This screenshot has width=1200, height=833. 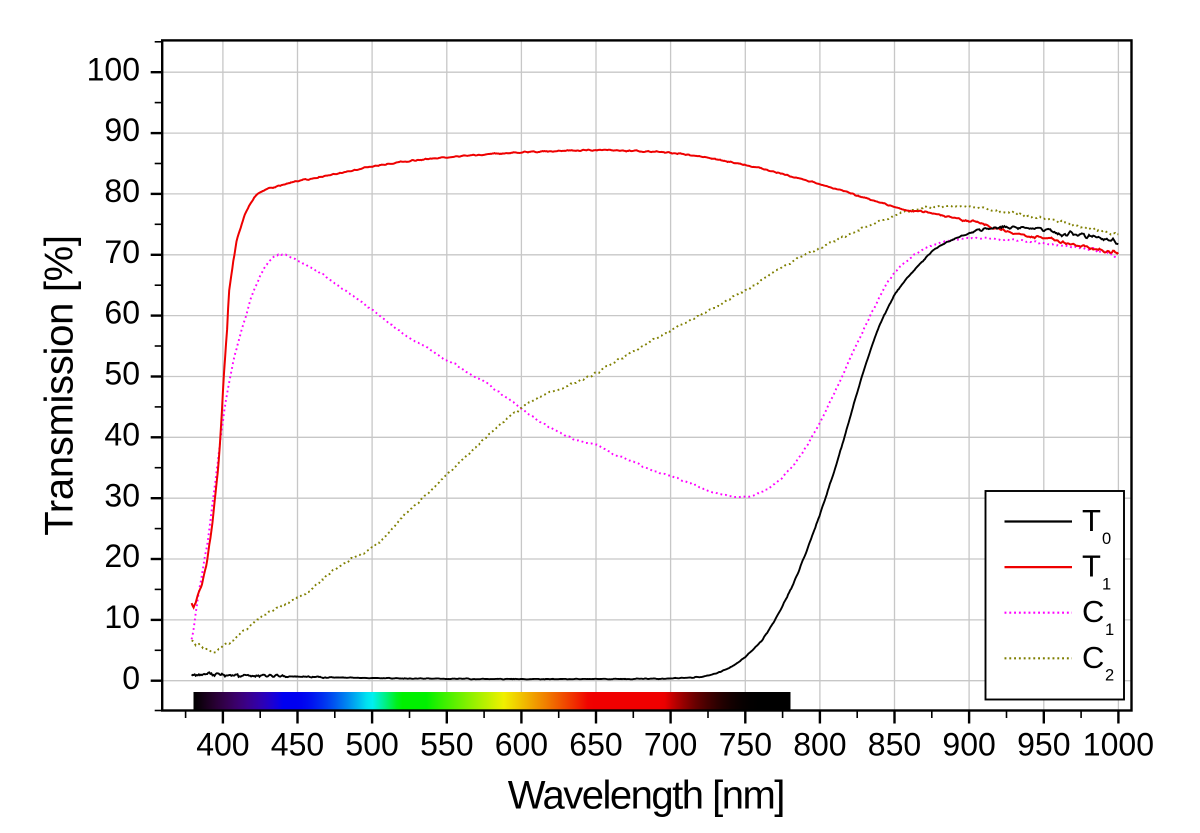 What do you see at coordinates (968, 744) in the screenshot?
I see `svg-text: 900` at bounding box center [968, 744].